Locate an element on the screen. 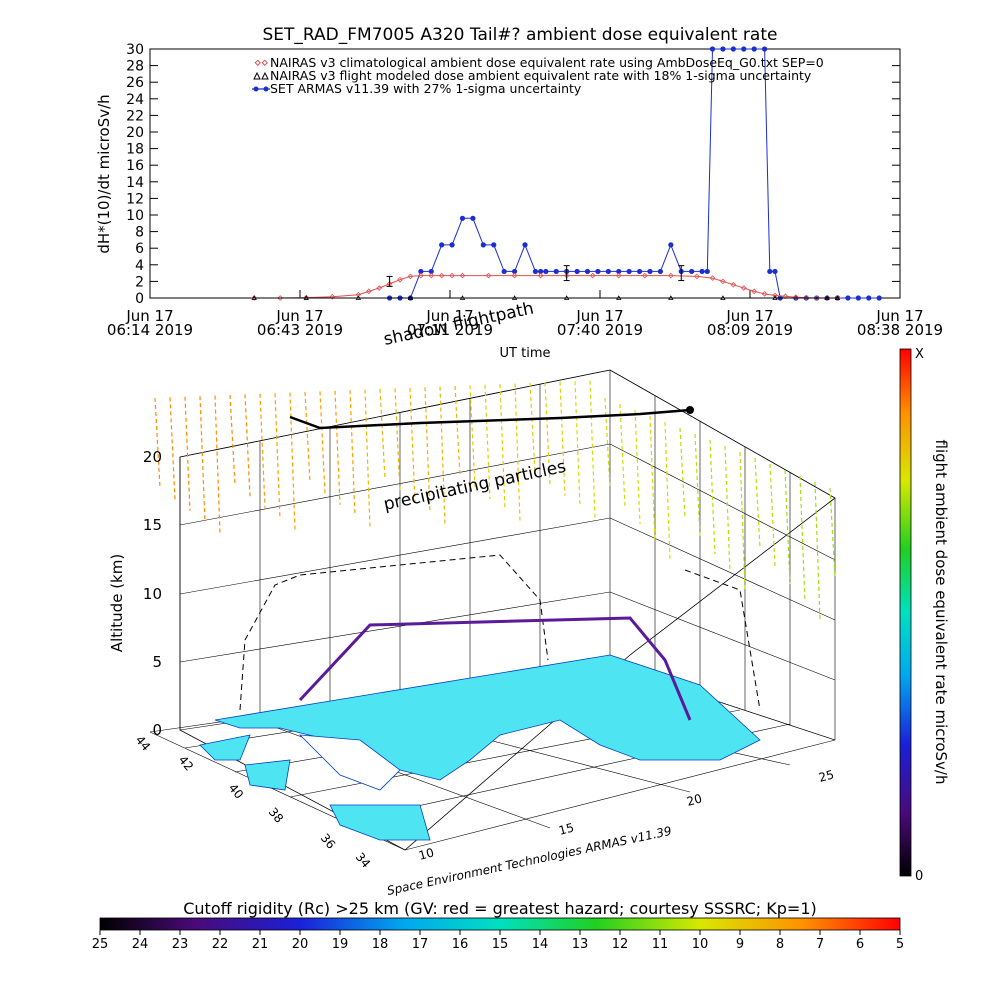 The image size is (1000, 1000). flight-path-top is located at coordinates (490, 419).